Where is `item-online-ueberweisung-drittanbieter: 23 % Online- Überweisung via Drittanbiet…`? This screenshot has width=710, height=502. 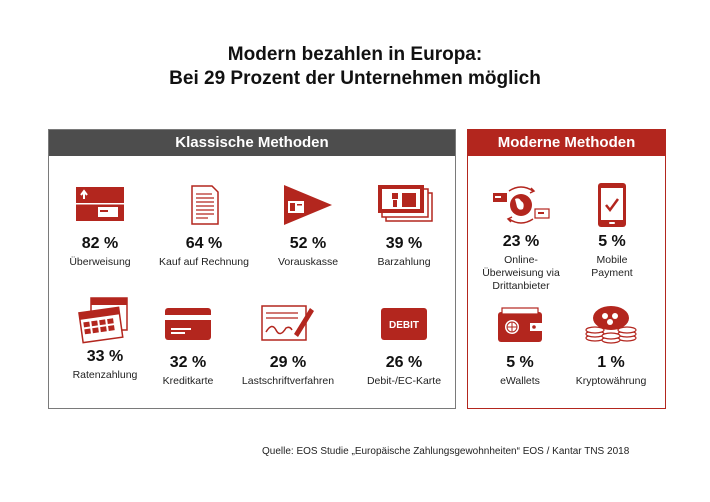
item-online-ueberweisung-drittanbieter: 23 % Online- Überweisung via Drittanbiet… is located at coordinates (521, 238).